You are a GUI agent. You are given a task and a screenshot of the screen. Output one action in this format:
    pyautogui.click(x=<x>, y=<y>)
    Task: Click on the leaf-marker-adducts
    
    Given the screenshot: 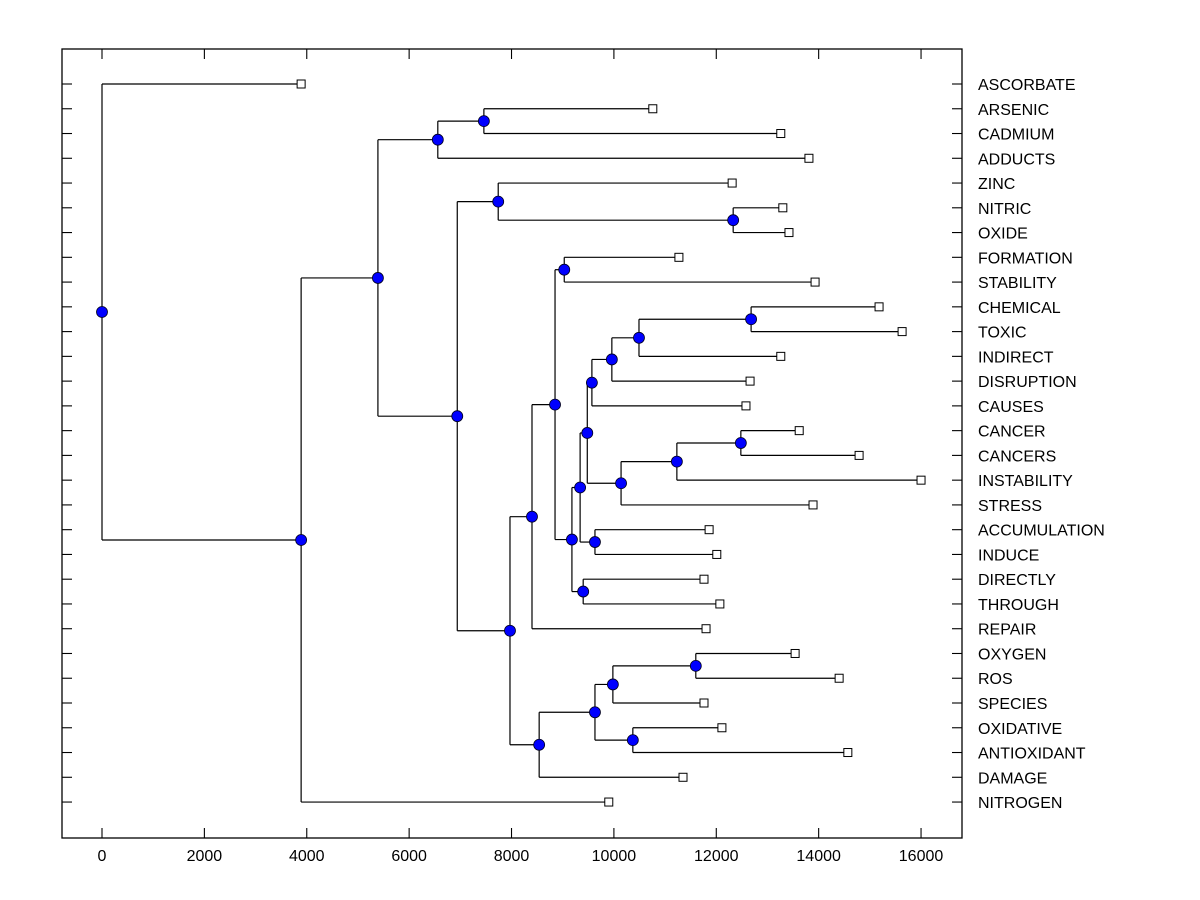 What is the action you would take?
    pyautogui.click(x=809, y=158)
    